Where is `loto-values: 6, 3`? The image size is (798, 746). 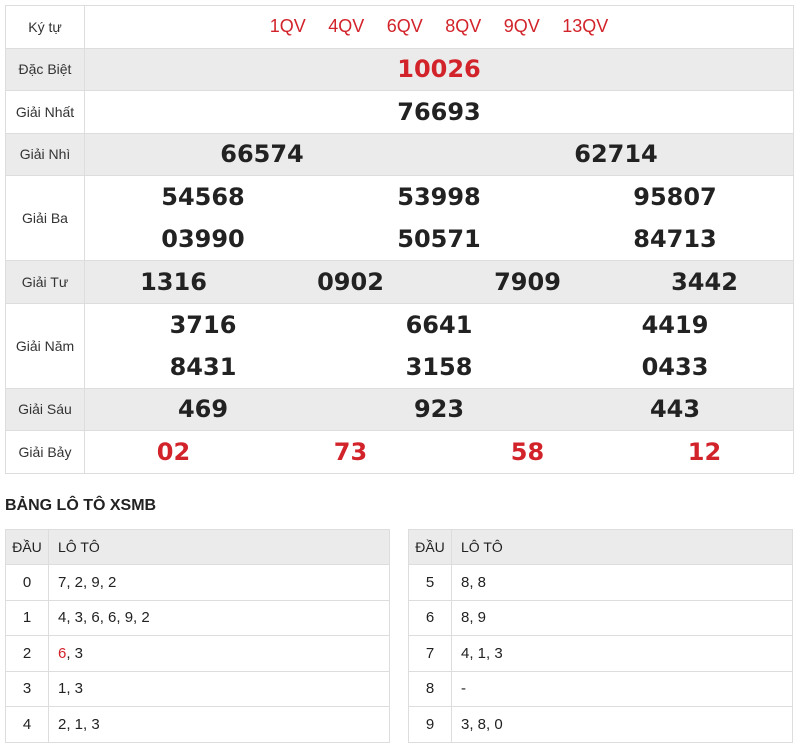 loto-values: 6, 3 is located at coordinates (219, 653).